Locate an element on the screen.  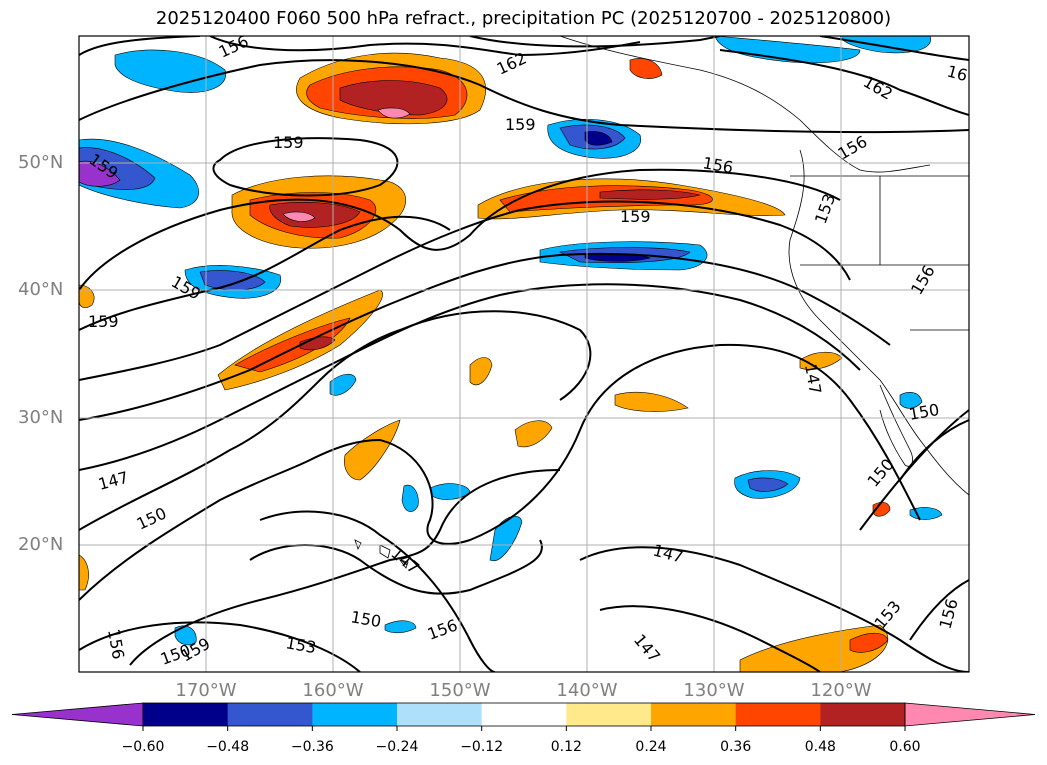
lon-label: 160°W is located at coordinates (333, 690).